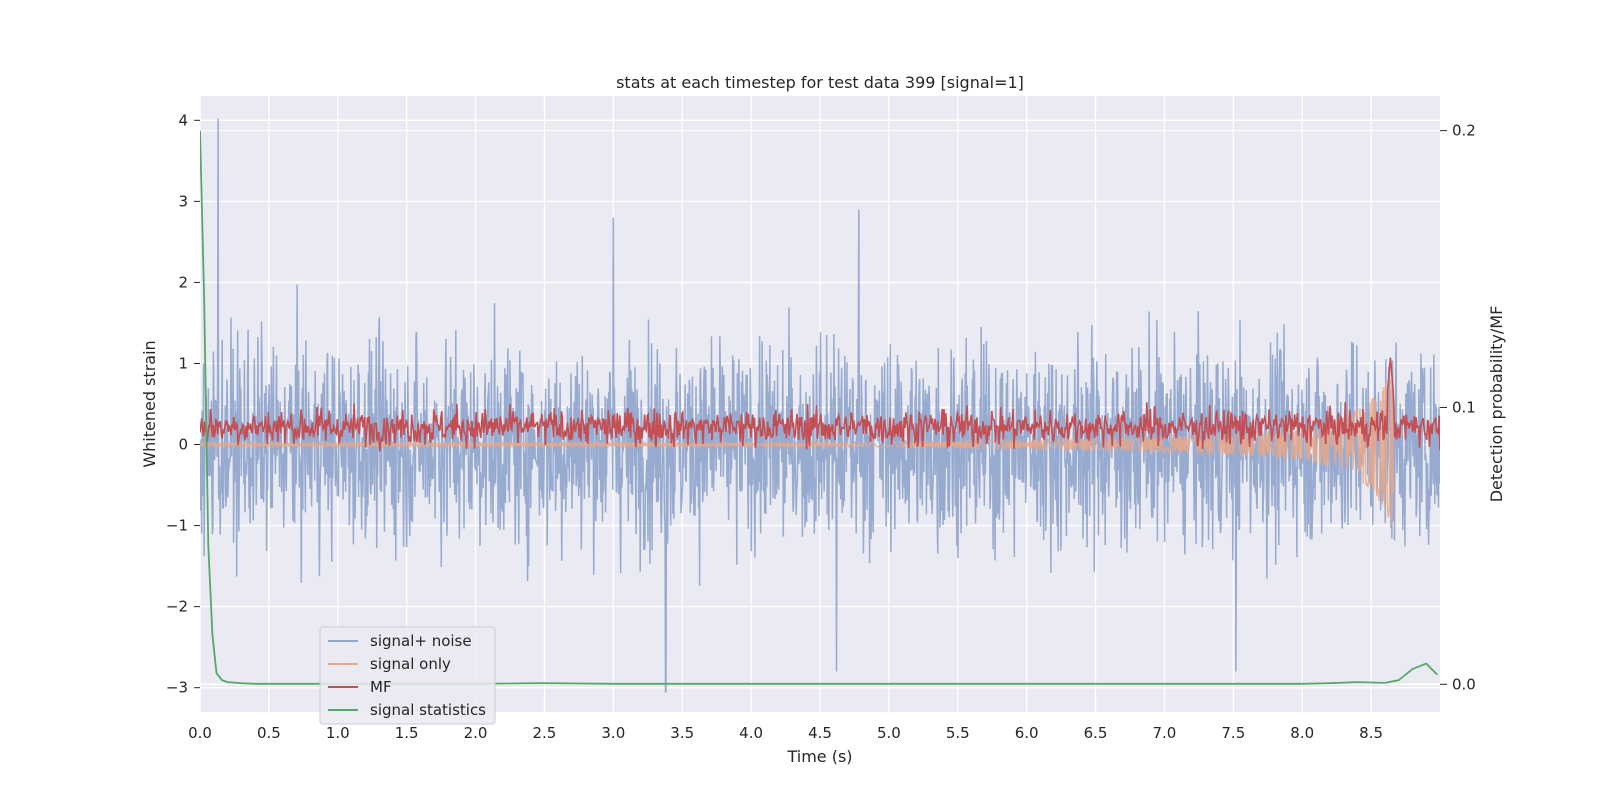  Describe the element at coordinates (183, 120) in the screenshot. I see `y-tick-label: 4` at that location.